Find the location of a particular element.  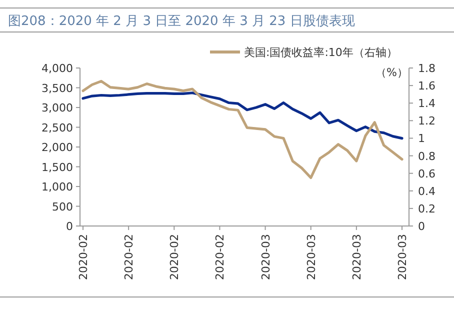

legend-item: 美国:国债收益率:10年（右轴） is located at coordinates (304, 52).